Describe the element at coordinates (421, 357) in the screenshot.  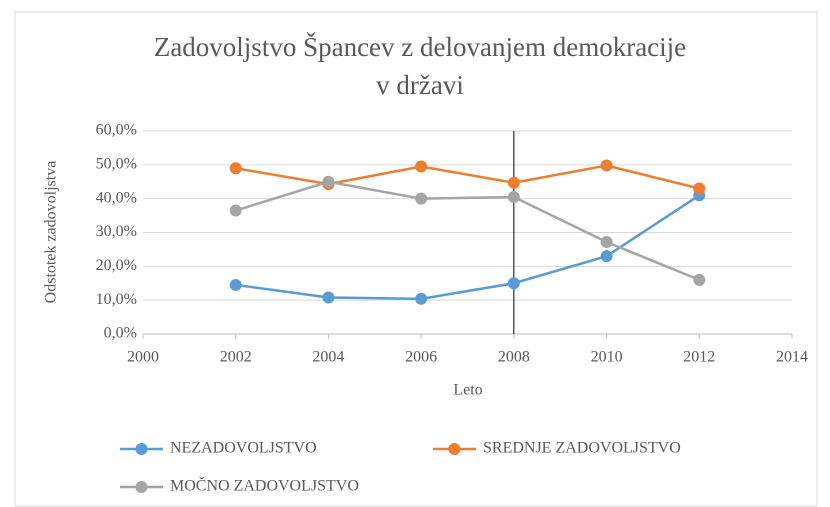
I see `x-tick-label: 2006` at that location.